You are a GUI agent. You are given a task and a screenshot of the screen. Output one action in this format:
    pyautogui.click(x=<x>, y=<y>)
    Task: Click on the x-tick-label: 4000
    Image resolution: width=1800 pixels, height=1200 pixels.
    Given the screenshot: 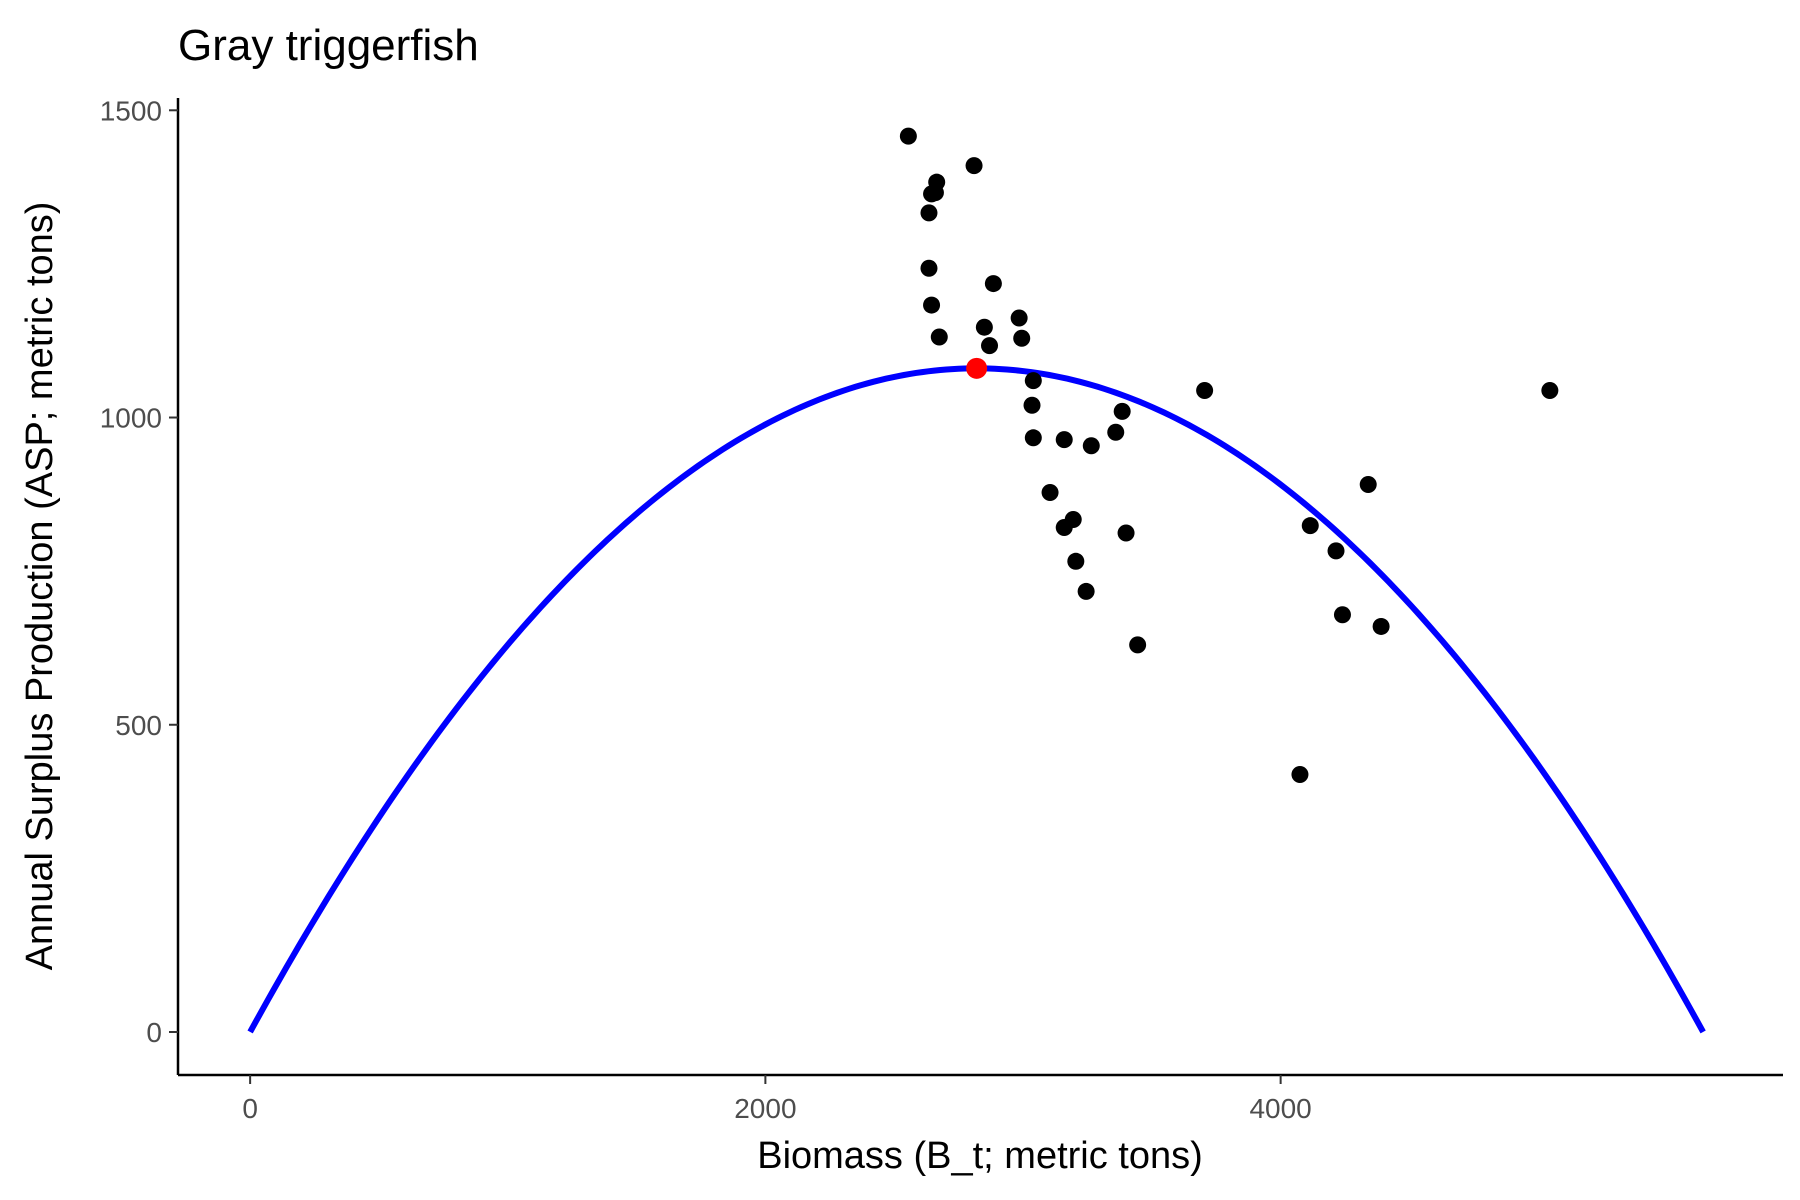 What is the action you would take?
    pyautogui.click(x=1280, y=1108)
    